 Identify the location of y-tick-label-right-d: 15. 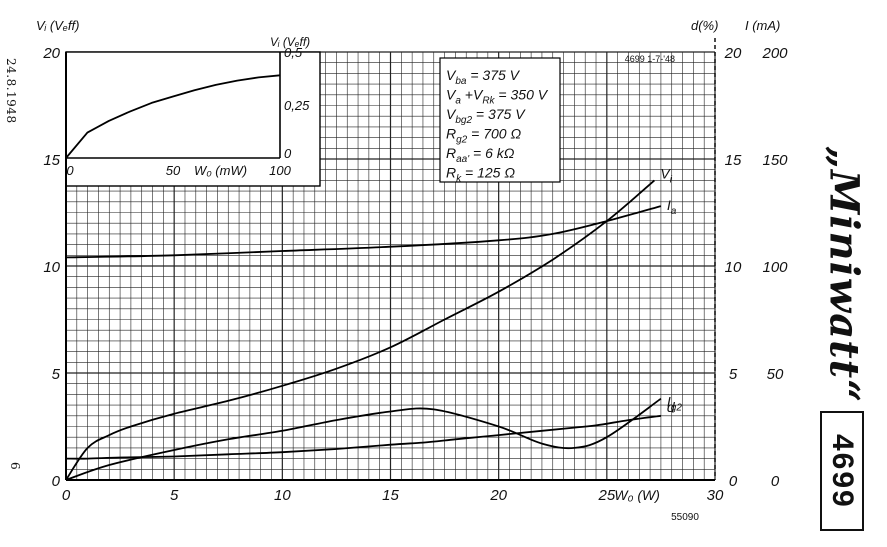
(733, 160).